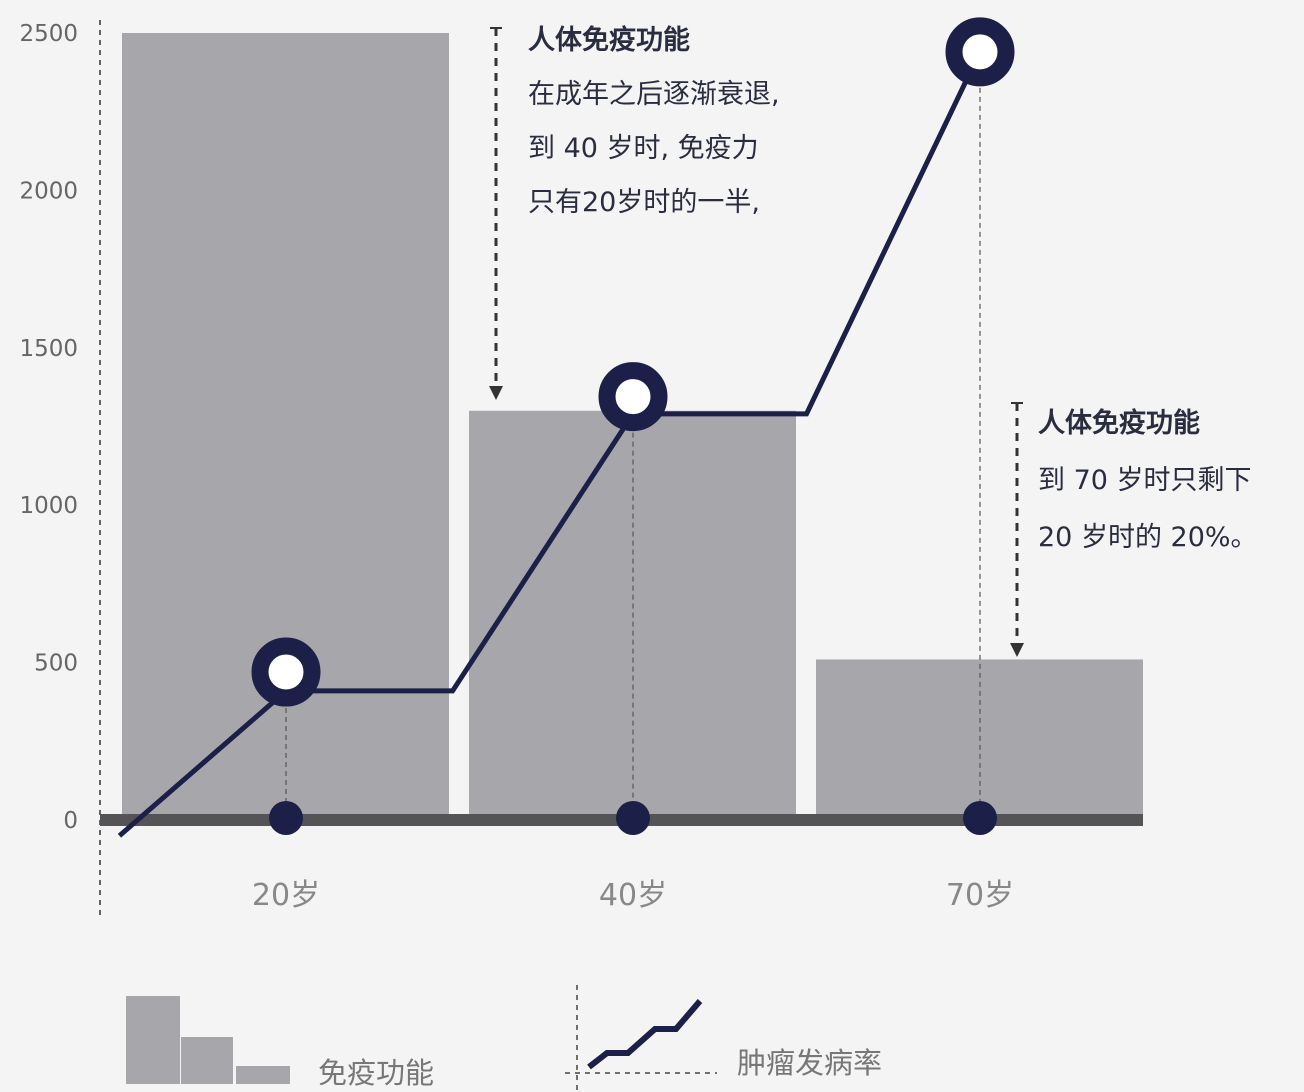 This screenshot has width=1304, height=1092. I want to click on arrow-40-head, so click(496, 393).